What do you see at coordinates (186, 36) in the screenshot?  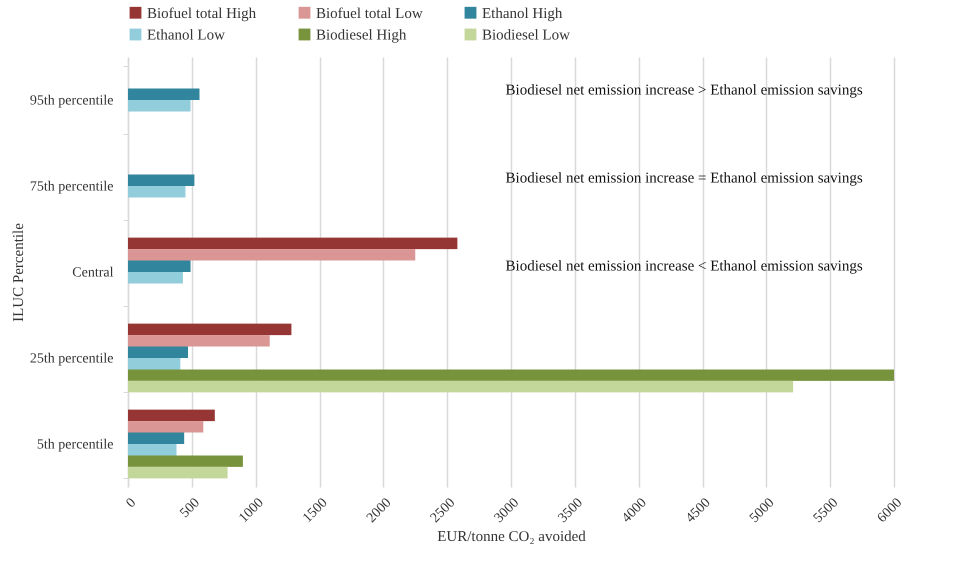 I see `legend-label: Ethanol Low` at bounding box center [186, 36].